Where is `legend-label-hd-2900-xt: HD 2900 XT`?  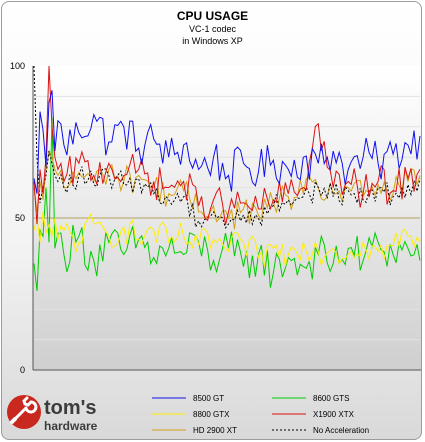 legend-label-hd-2900-xt: HD 2900 XT is located at coordinates (215, 430).